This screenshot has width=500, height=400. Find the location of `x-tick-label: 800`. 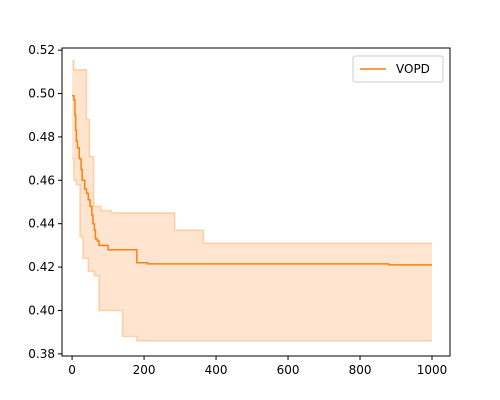

x-tick-label: 800 is located at coordinates (360, 370).